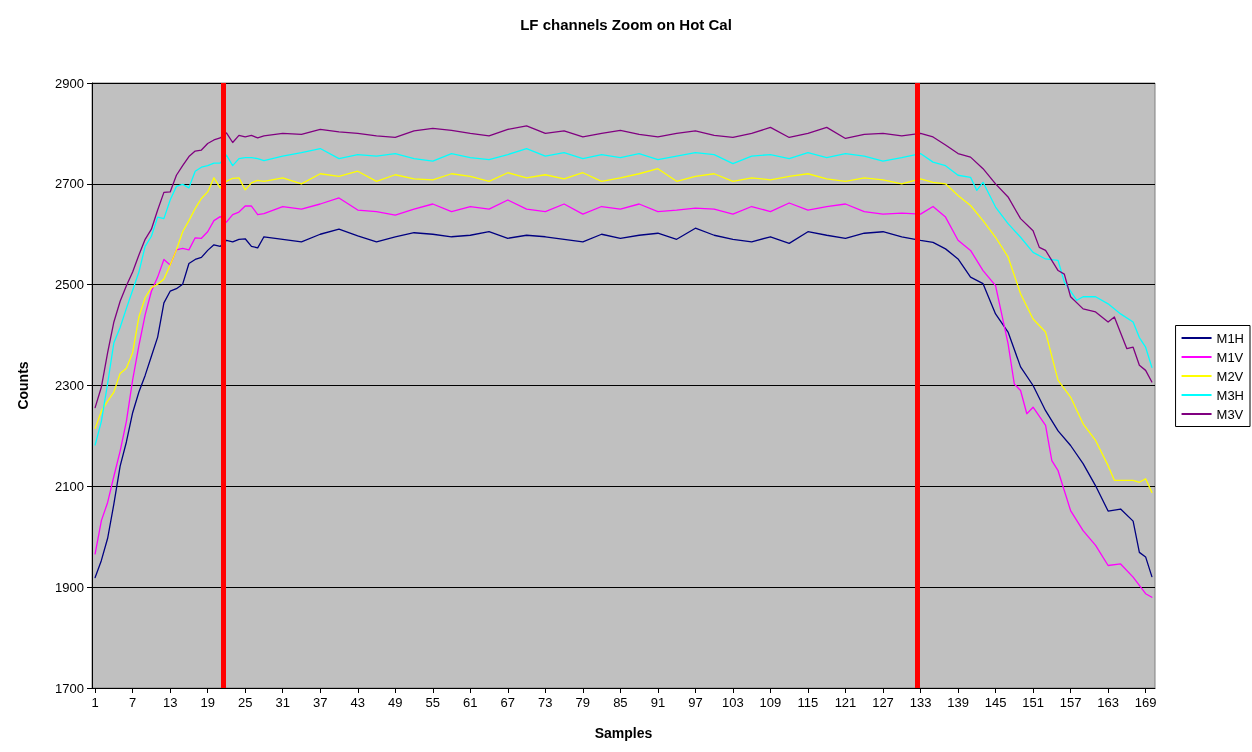 Image resolution: width=1252 pixels, height=752 pixels. Describe the element at coordinates (1230, 376) in the screenshot. I see `legend-label: M2V` at that location.